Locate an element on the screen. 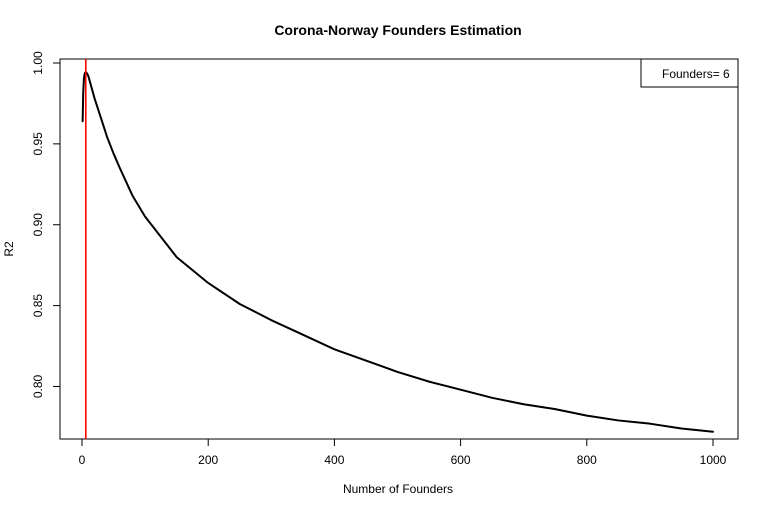  legend-text: Founders= 6 is located at coordinates (696, 74).